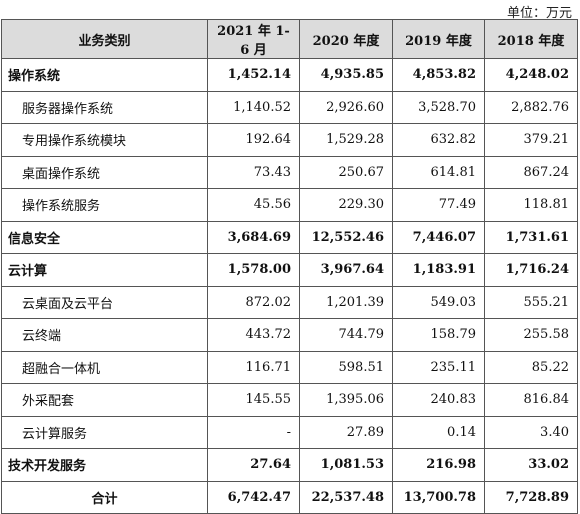 This screenshot has width=580, height=514. Describe the element at coordinates (438, 172) in the screenshot. I see `row-value: 614.81` at that location.